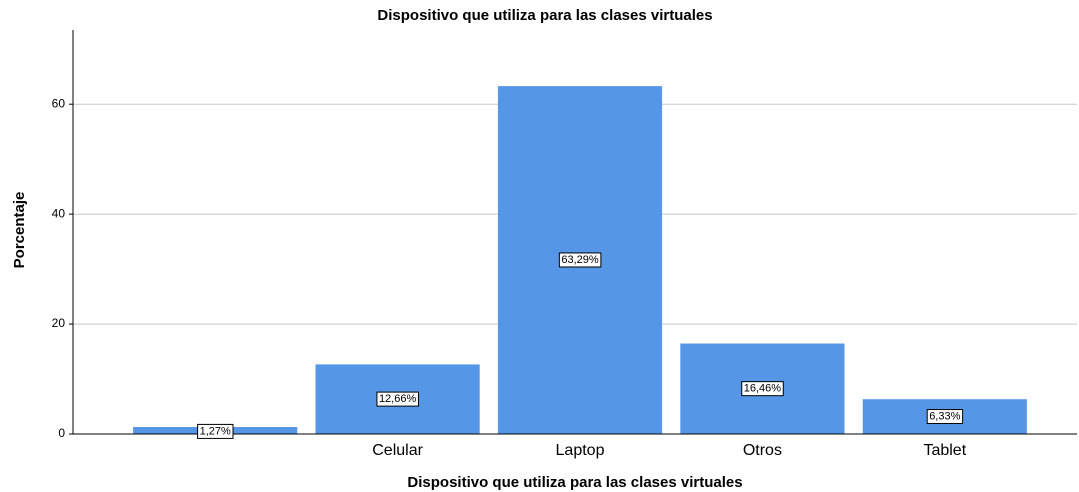 The image size is (1079, 492). I want to click on data-label: 6,33%, so click(944, 417).